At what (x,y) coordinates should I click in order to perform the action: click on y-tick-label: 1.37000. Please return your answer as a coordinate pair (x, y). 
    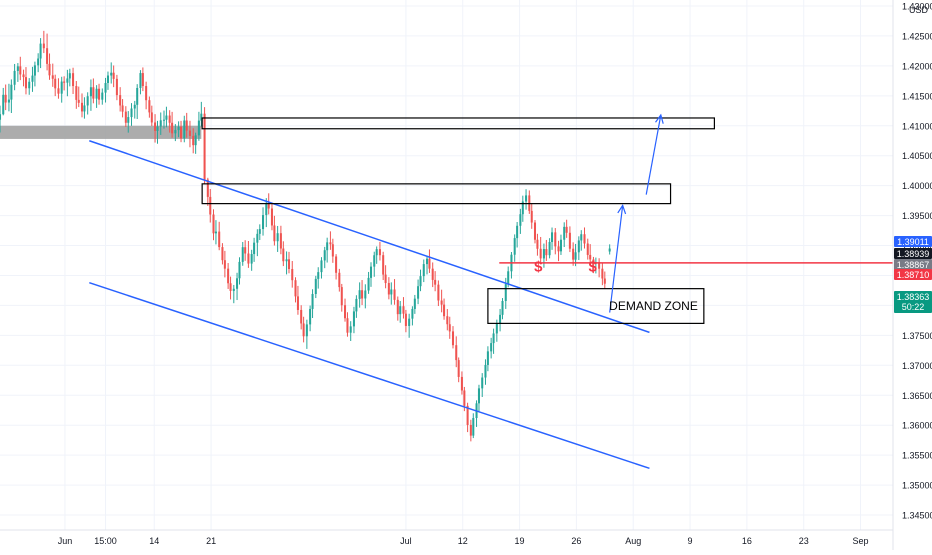
    Looking at the image, I should click on (917, 366).